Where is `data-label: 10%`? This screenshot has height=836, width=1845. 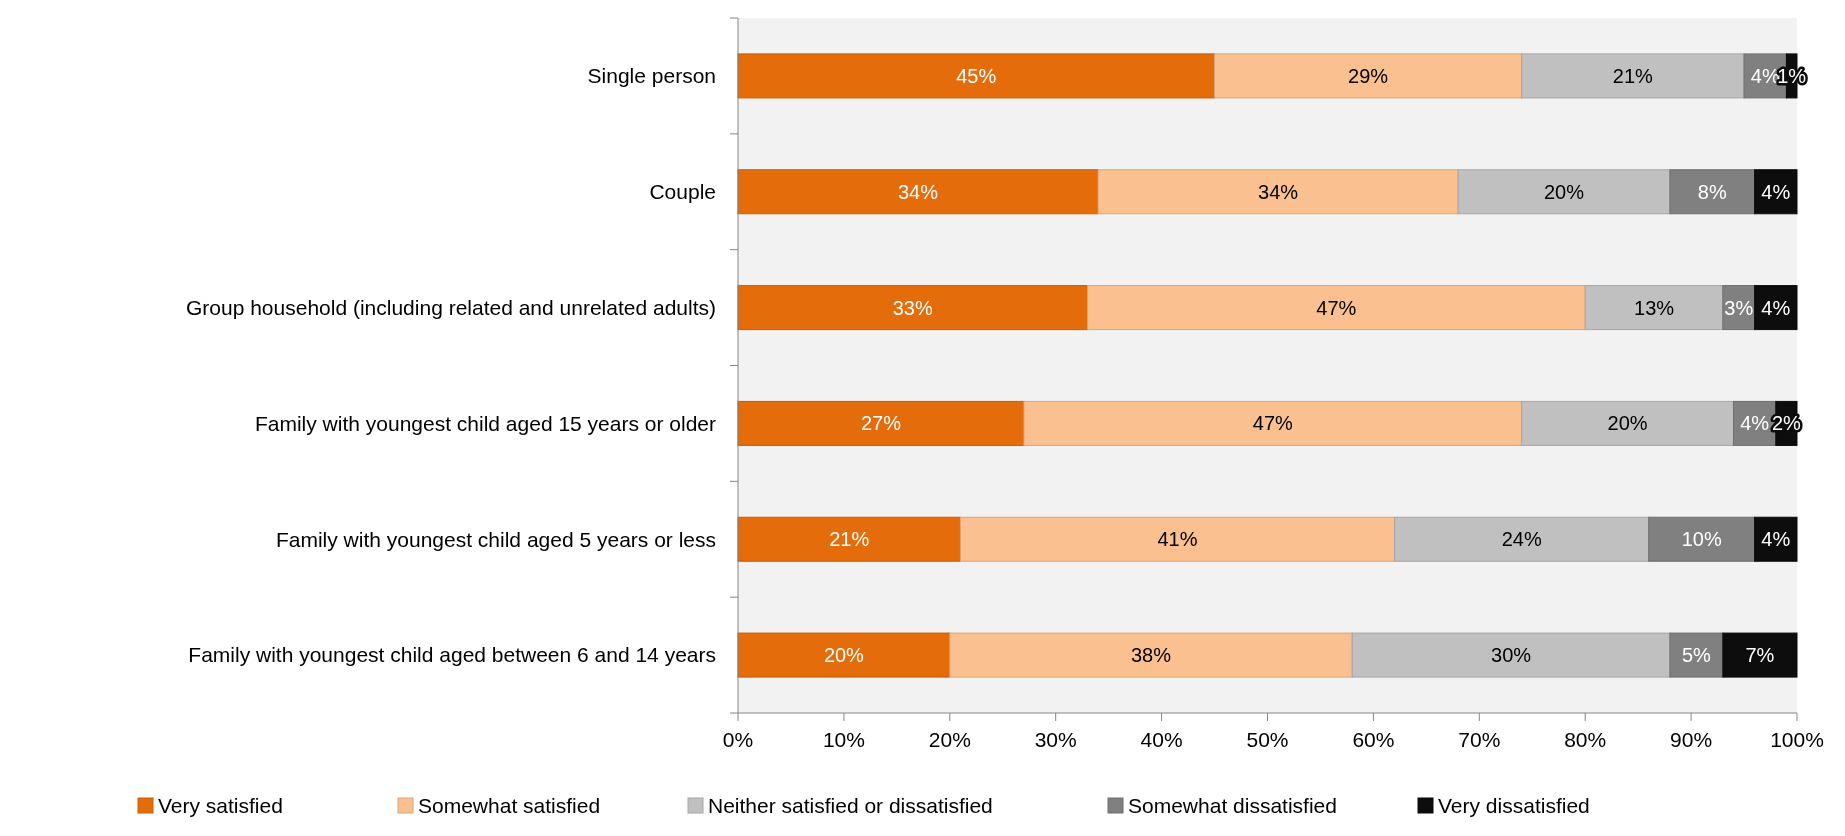
data-label: 10% is located at coordinates (1701, 539).